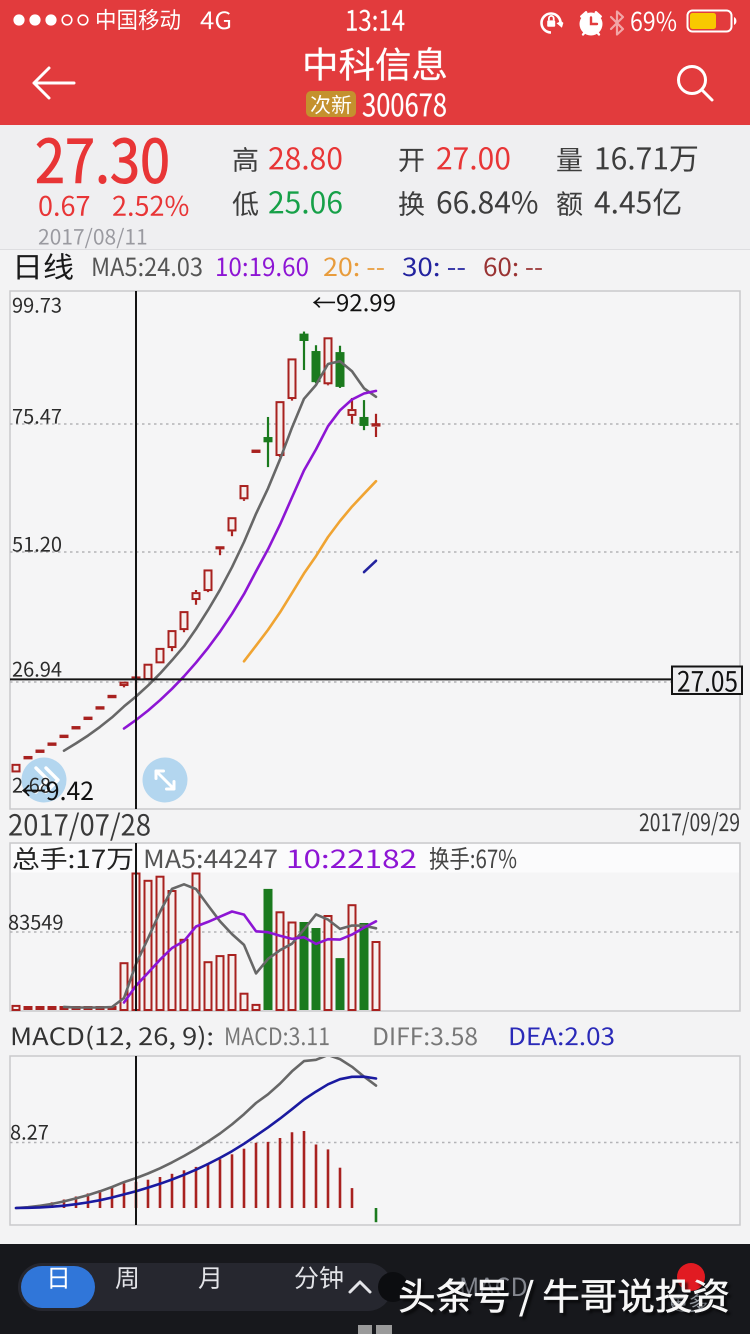 This screenshot has width=750, height=1334. Describe the element at coordinates (591, 23) in the screenshot. I see `alarm-clock-icon` at that location.